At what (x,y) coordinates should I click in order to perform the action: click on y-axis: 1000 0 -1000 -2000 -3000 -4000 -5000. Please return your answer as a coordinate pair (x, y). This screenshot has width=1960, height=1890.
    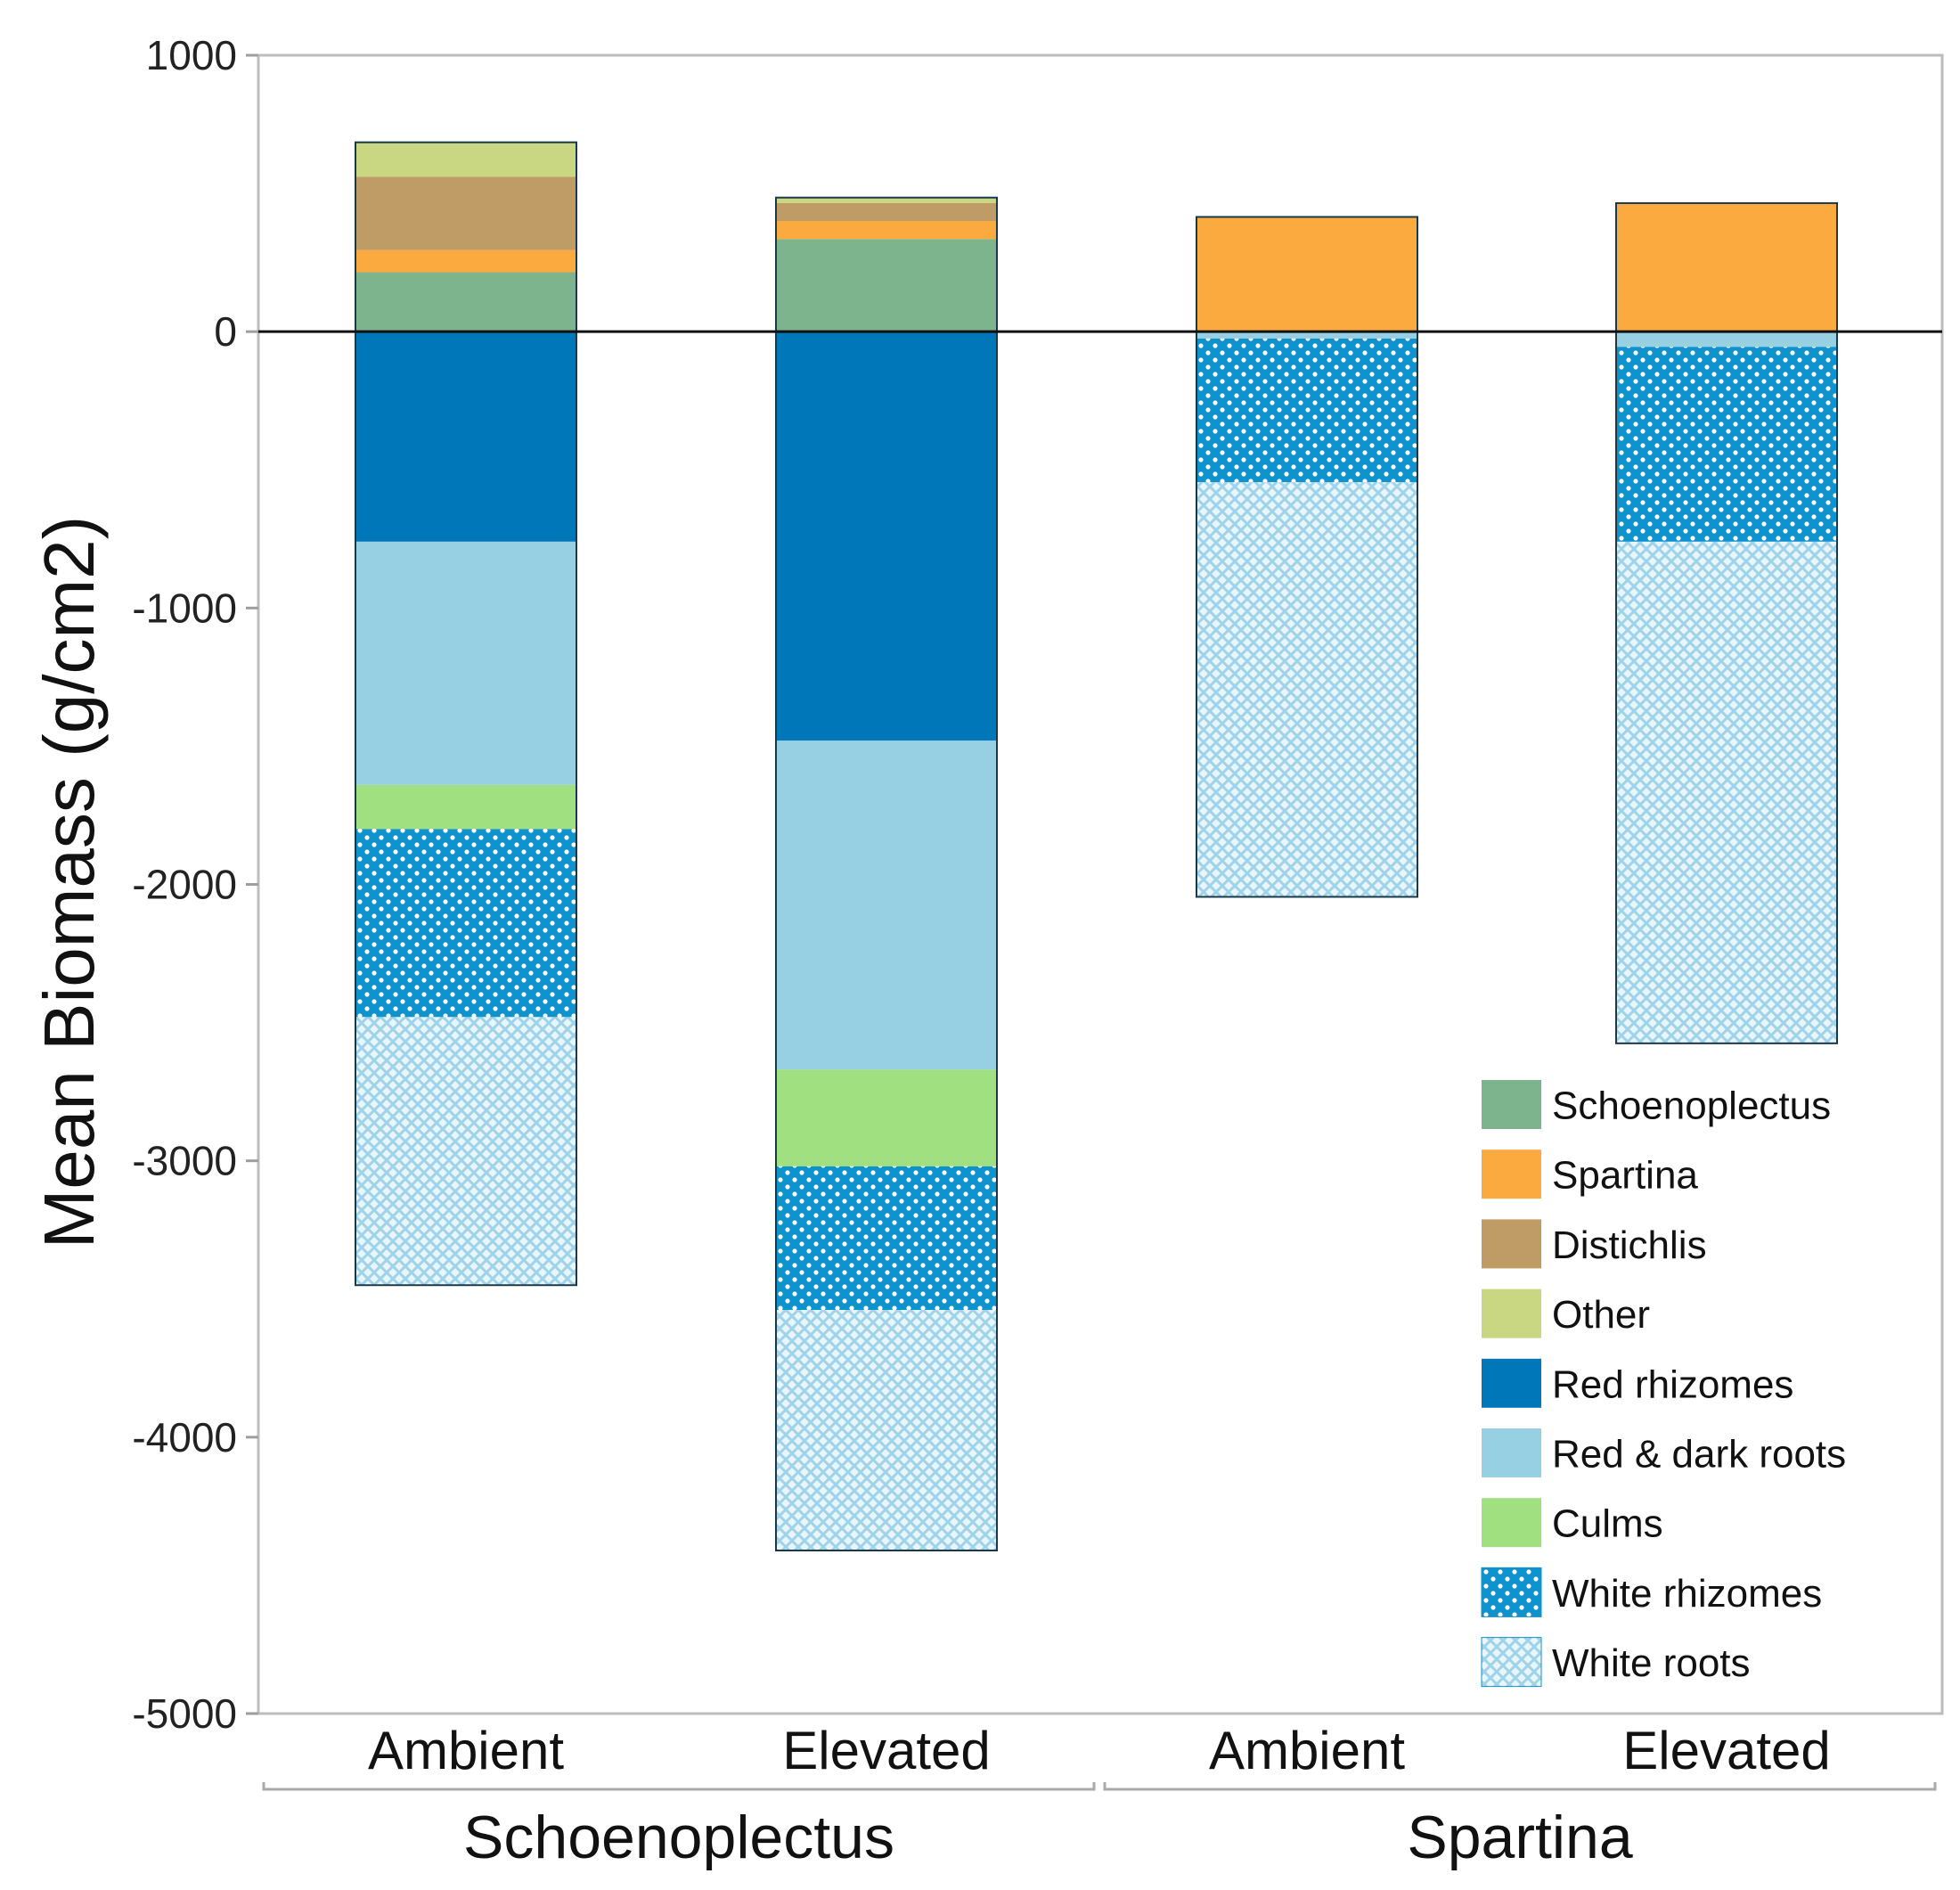
    Looking at the image, I should click on (195, 885).